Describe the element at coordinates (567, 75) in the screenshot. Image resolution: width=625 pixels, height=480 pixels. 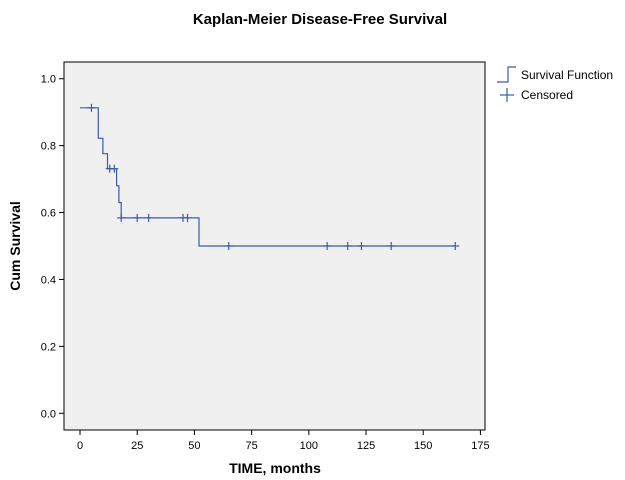
I see `legend-survival-label: Survival Function` at that location.